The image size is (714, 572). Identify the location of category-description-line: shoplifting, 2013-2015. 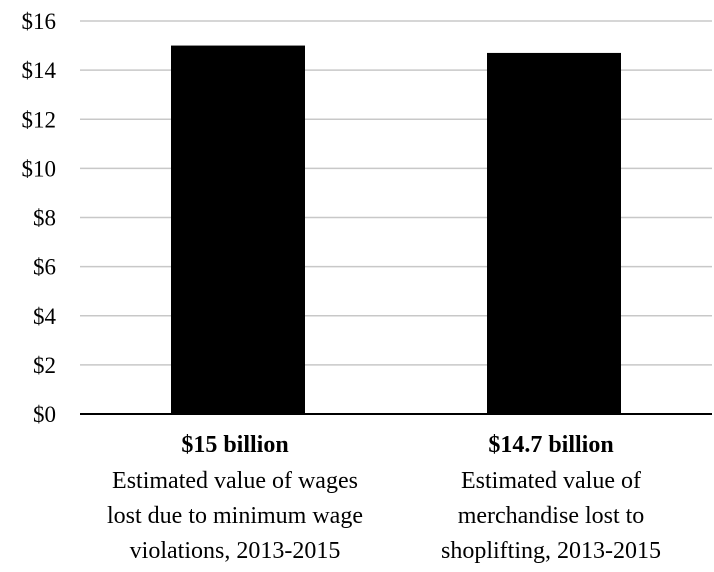
(551, 551).